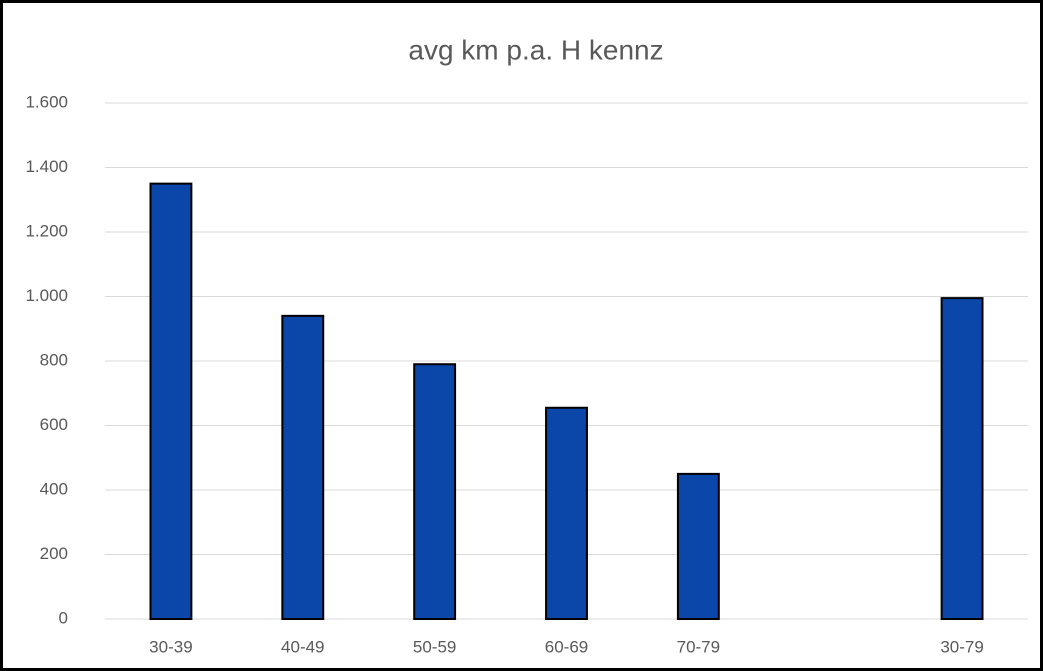  Describe the element at coordinates (54, 488) in the screenshot. I see `y-tick-label: 400` at that location.